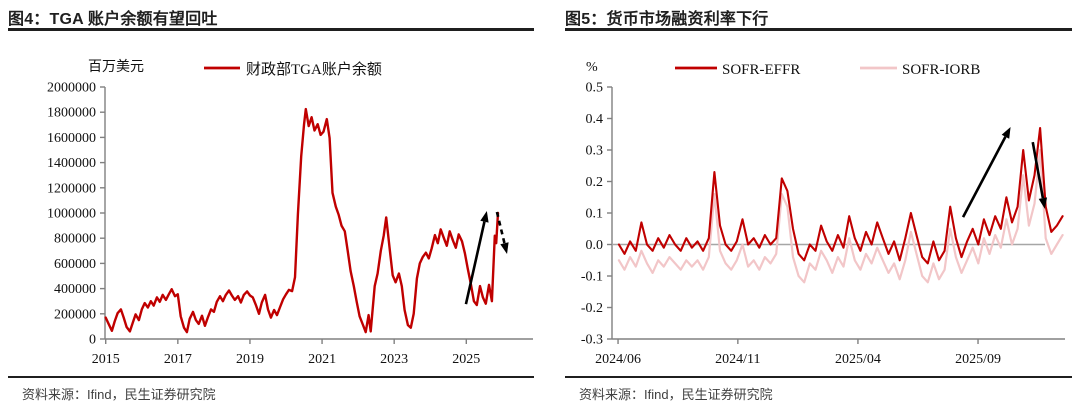  What do you see at coordinates (858, 359) in the screenshot?
I see `axis-label: 2025/04` at bounding box center [858, 359].